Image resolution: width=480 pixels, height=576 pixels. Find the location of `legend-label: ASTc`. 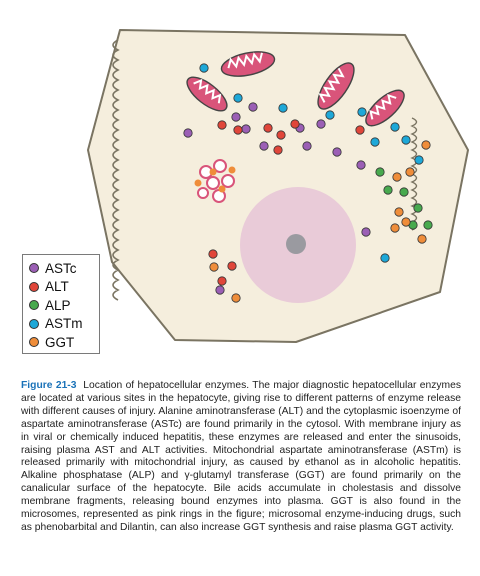

legend-label: ASTc is located at coordinates (61, 268).